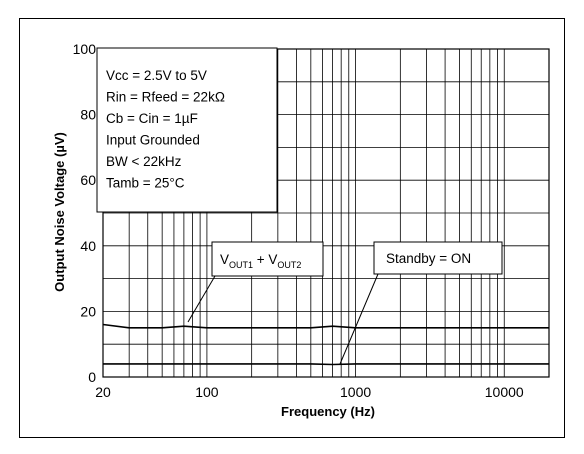 Image resolution: width=584 pixels, height=454 pixels. What do you see at coordinates (504, 392) in the screenshot?
I see `x-tick-label: 10000` at bounding box center [504, 392].